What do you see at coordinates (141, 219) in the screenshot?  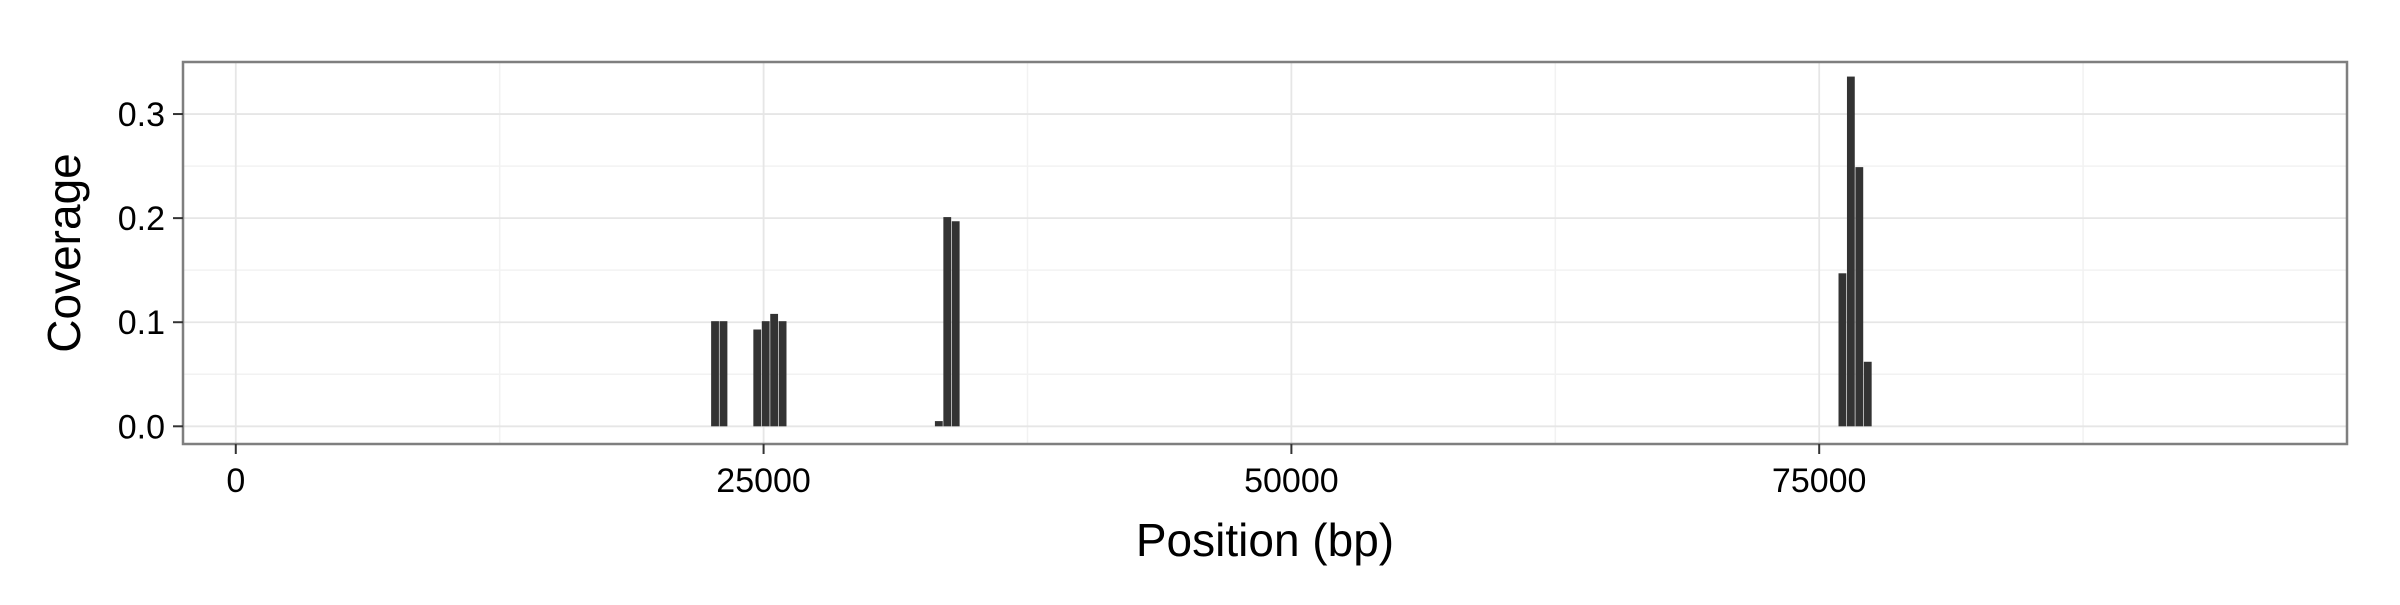 I see `y-tick-label: 0.2` at bounding box center [141, 219].